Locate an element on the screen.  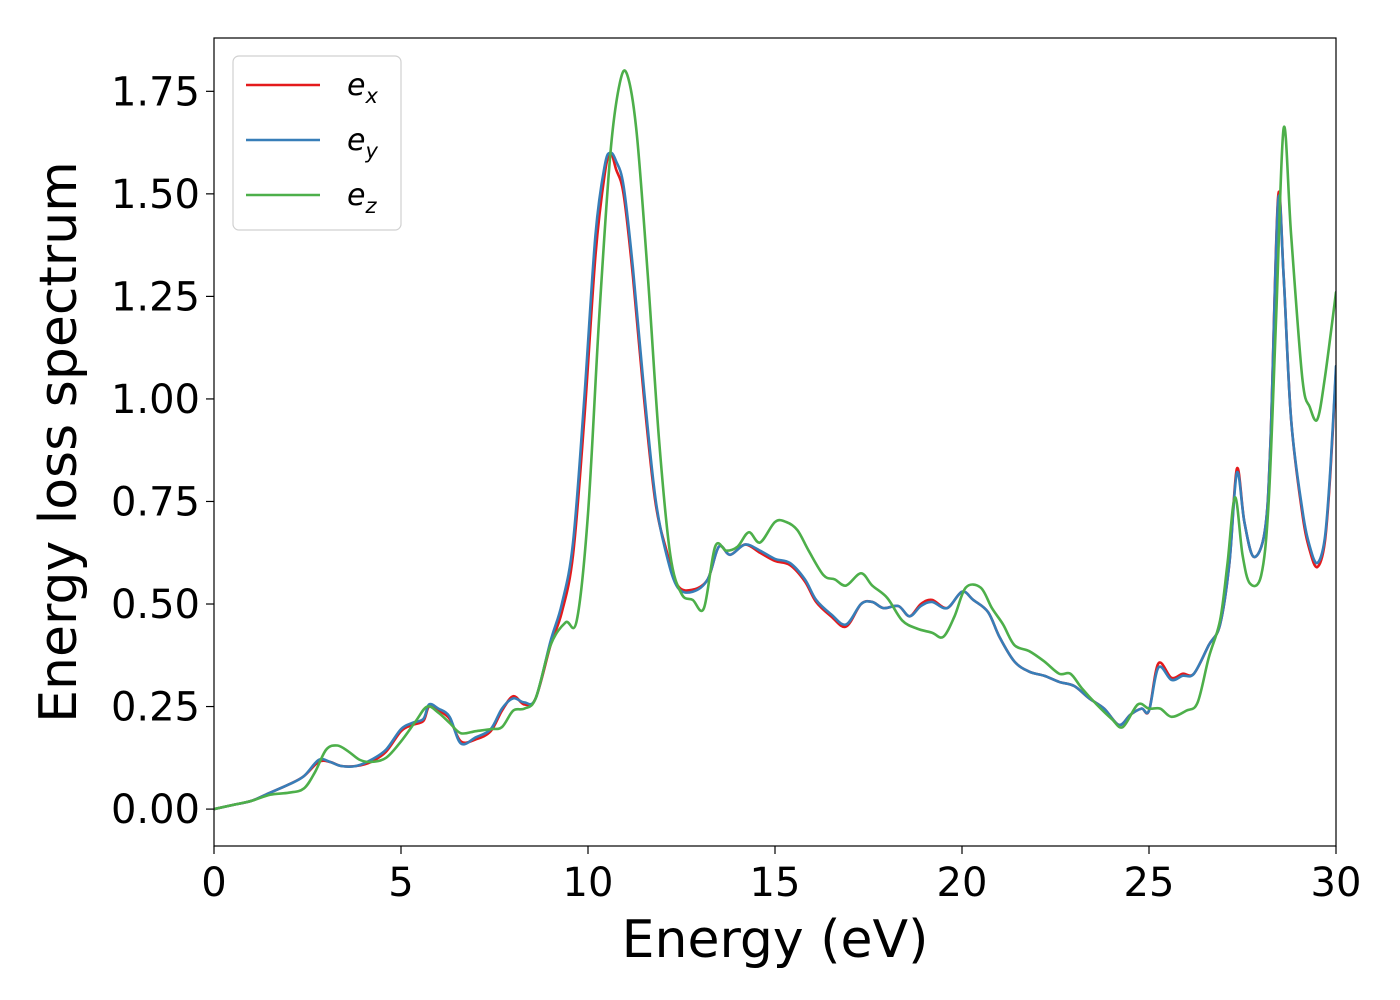
y-tick-label: 0.75 is located at coordinates (155, 502).